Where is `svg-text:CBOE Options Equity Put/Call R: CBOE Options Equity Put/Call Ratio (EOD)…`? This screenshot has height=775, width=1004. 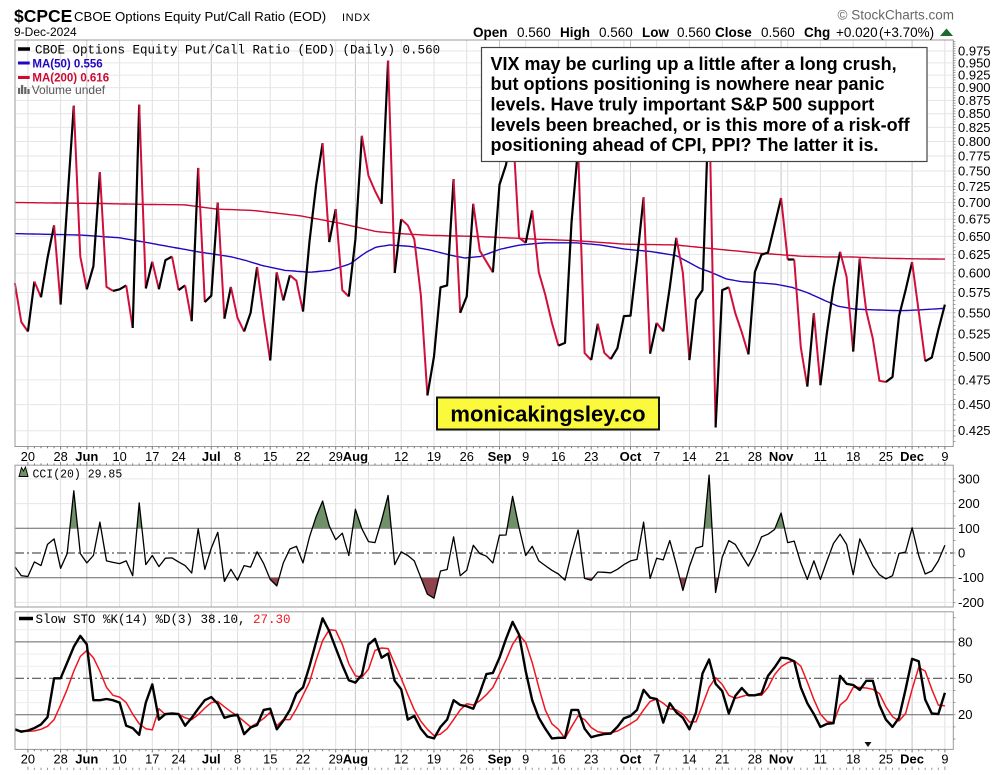
svg-text:CBOE Options Equity Put/Call R: CBOE Options Equity Put/Call Ratio (EOD)… is located at coordinates (237, 51).